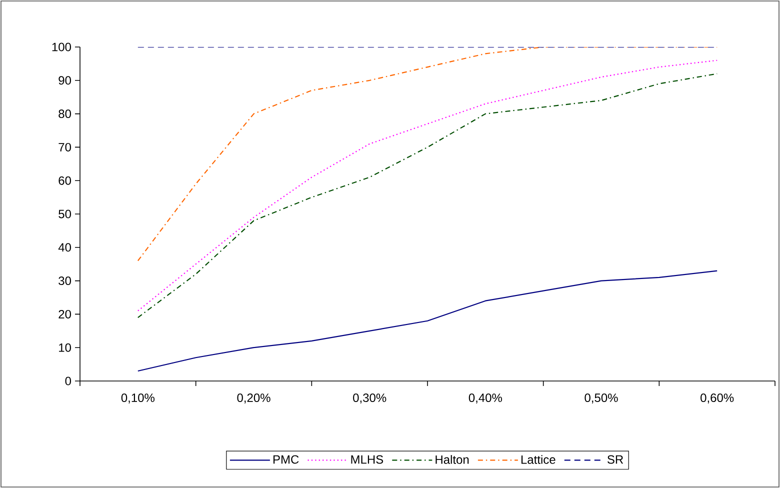 The height and width of the screenshot is (488, 781). What do you see at coordinates (65, 214) in the screenshot?
I see `y-tick-label: 50` at bounding box center [65, 214].